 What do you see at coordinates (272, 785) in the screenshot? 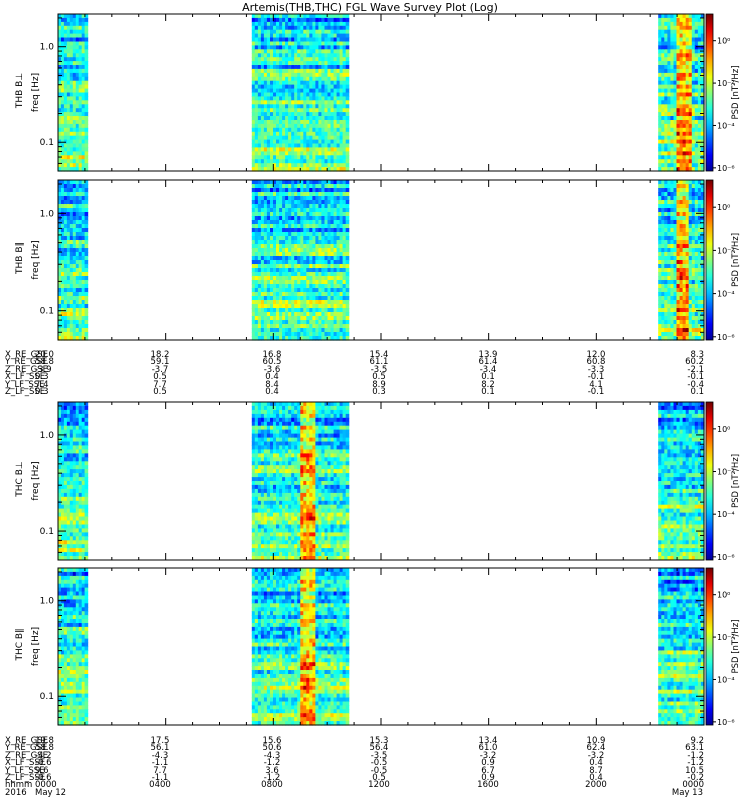
I see `time-tick-label: 0800` at bounding box center [272, 785].